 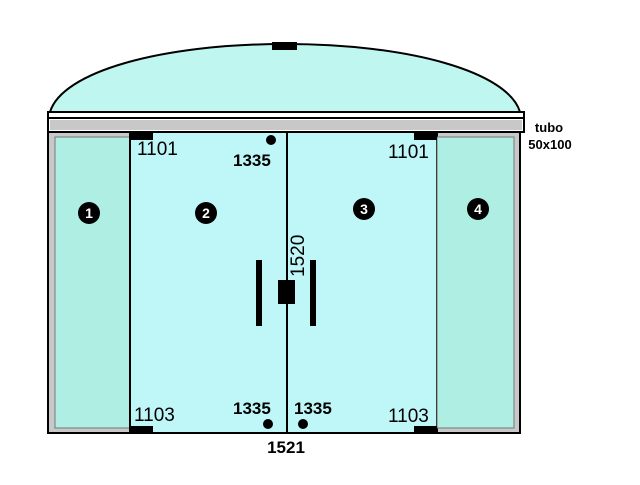 What do you see at coordinates (252, 408) in the screenshot?
I see `lock-bottom-left-code: 1335` at bounding box center [252, 408].